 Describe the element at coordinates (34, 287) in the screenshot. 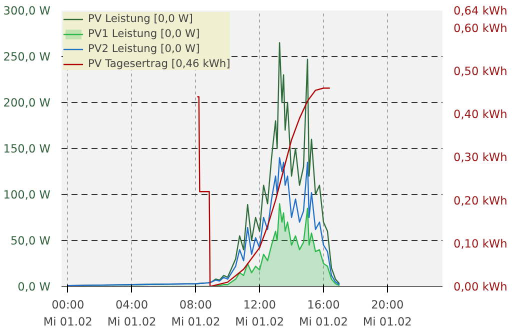

I see `y-tick-label: 0,0 W` at that location.